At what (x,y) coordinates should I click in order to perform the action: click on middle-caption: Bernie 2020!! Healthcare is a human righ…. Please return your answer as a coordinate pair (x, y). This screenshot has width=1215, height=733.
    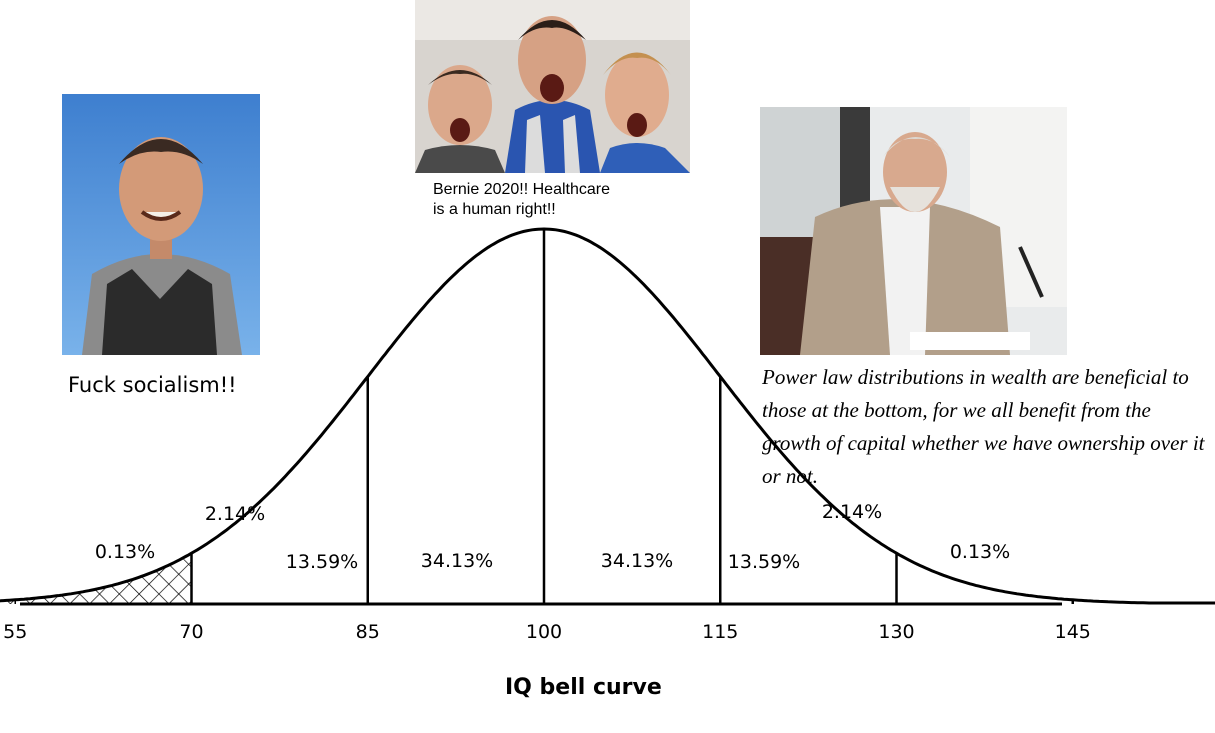
    Looking at the image, I should click on (553, 200).